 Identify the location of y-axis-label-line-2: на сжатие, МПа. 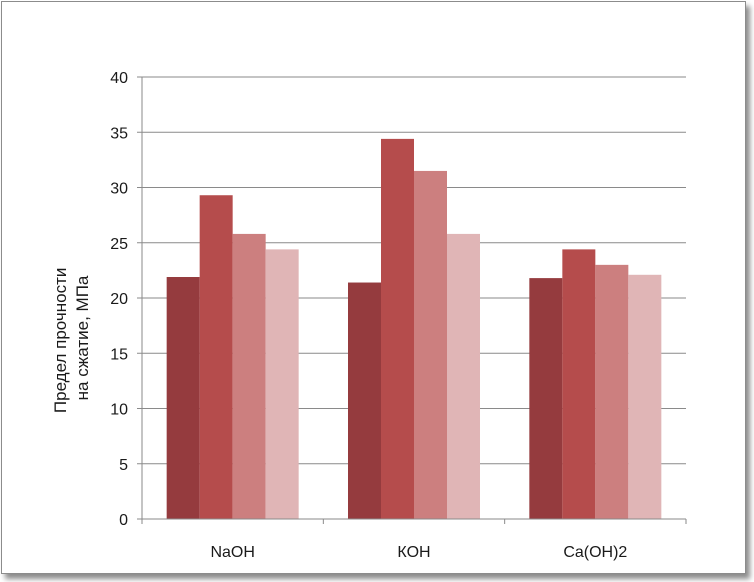
(82, 337).